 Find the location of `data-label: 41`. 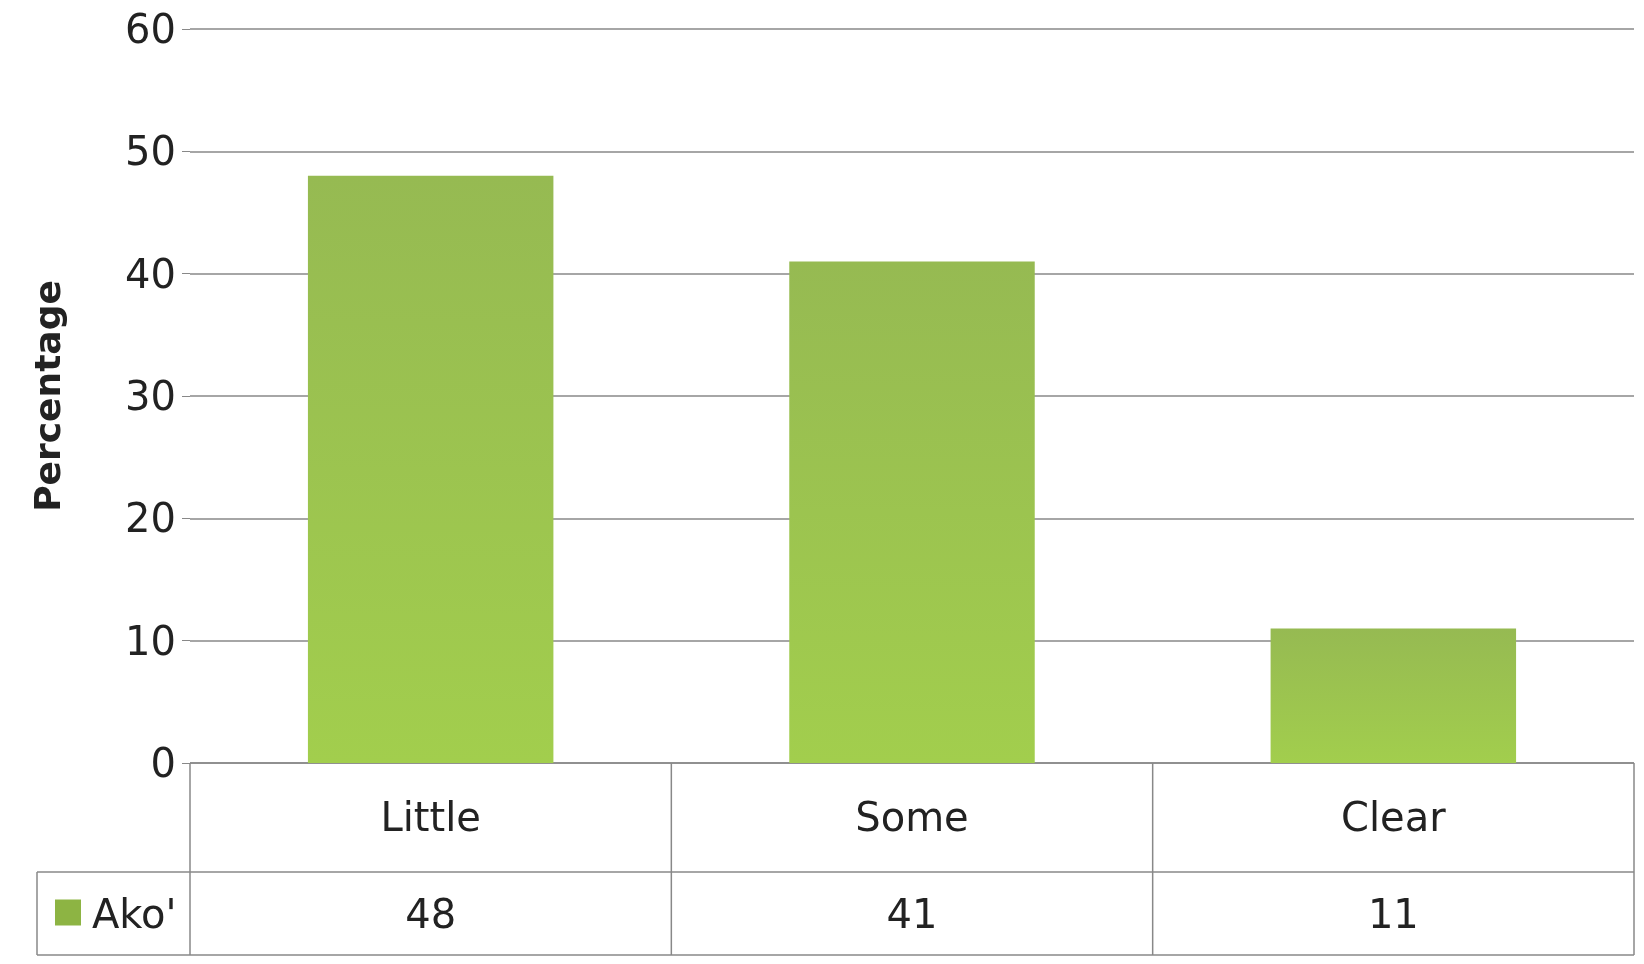

data-label: 41 is located at coordinates (912, 913).